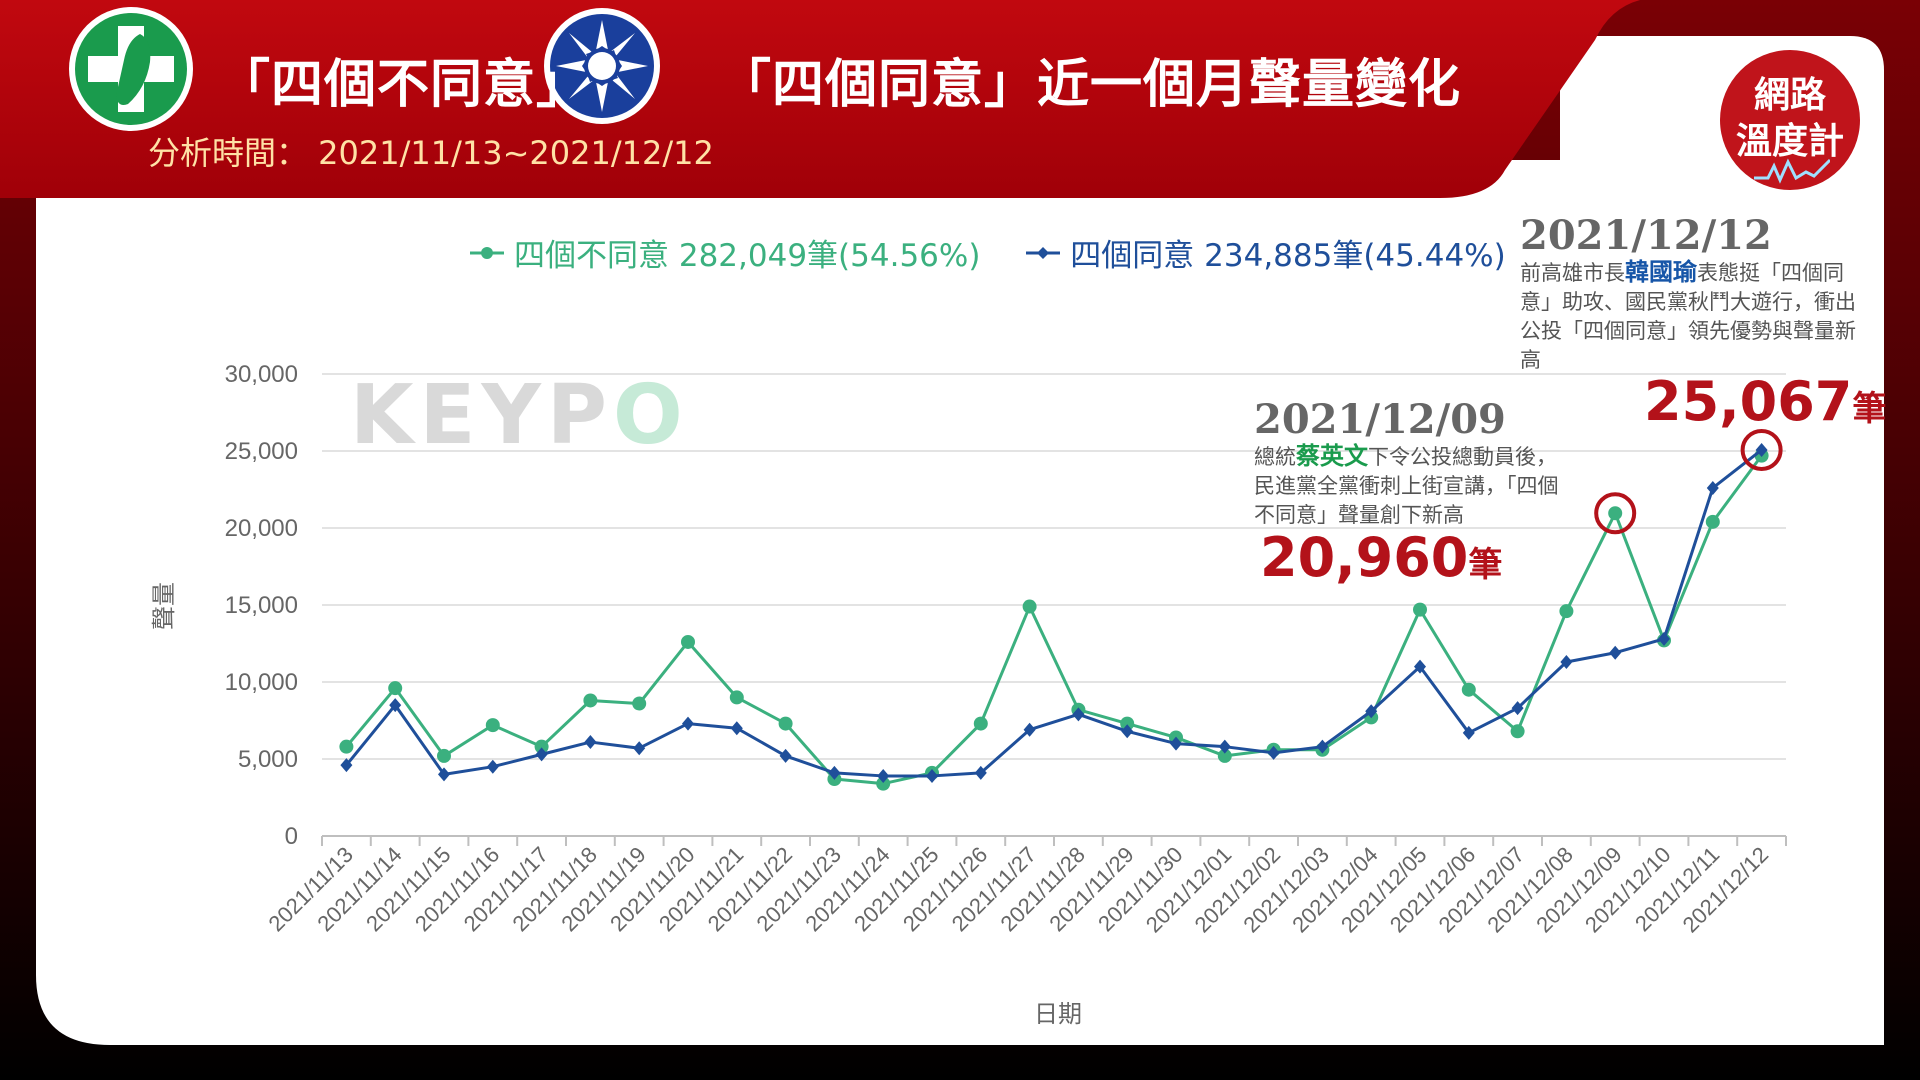  Describe the element at coordinates (1090, 85) in the screenshot. I see `title-part-b: 「四個同意」近一個月聲量變化` at that location.